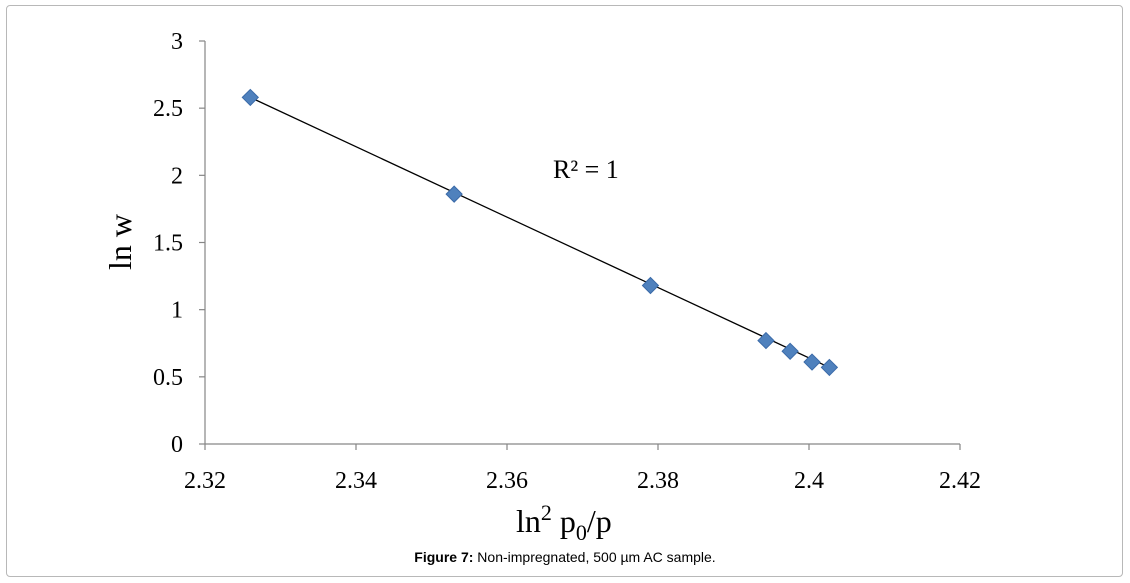  Describe the element at coordinates (546, 512) in the screenshot. I see `x-axis-title-superscript: 2` at that location.